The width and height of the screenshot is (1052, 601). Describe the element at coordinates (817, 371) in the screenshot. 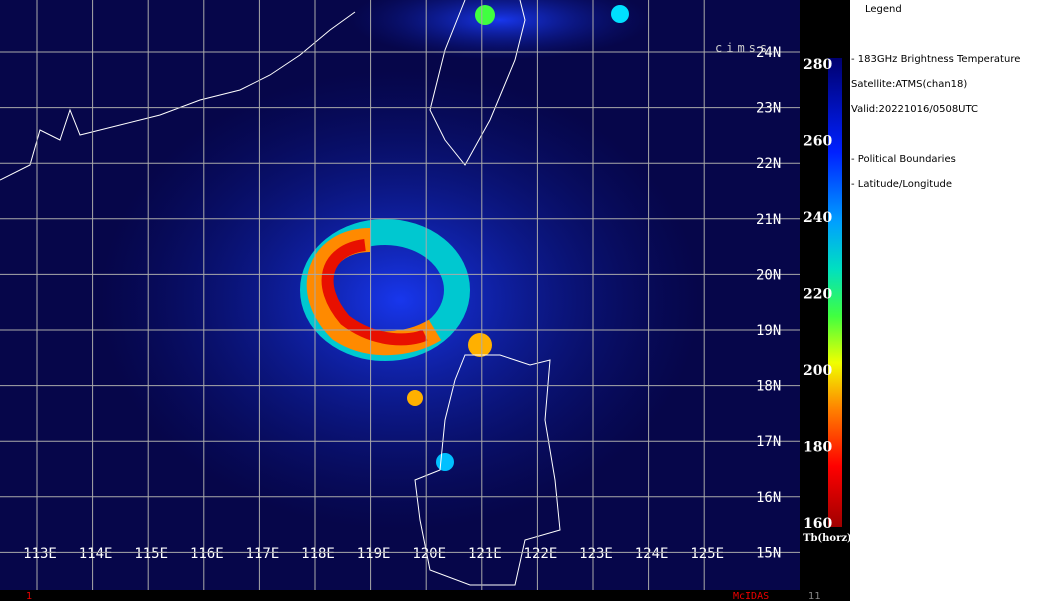

I see `colorbar-tick-label: 200` at that location.